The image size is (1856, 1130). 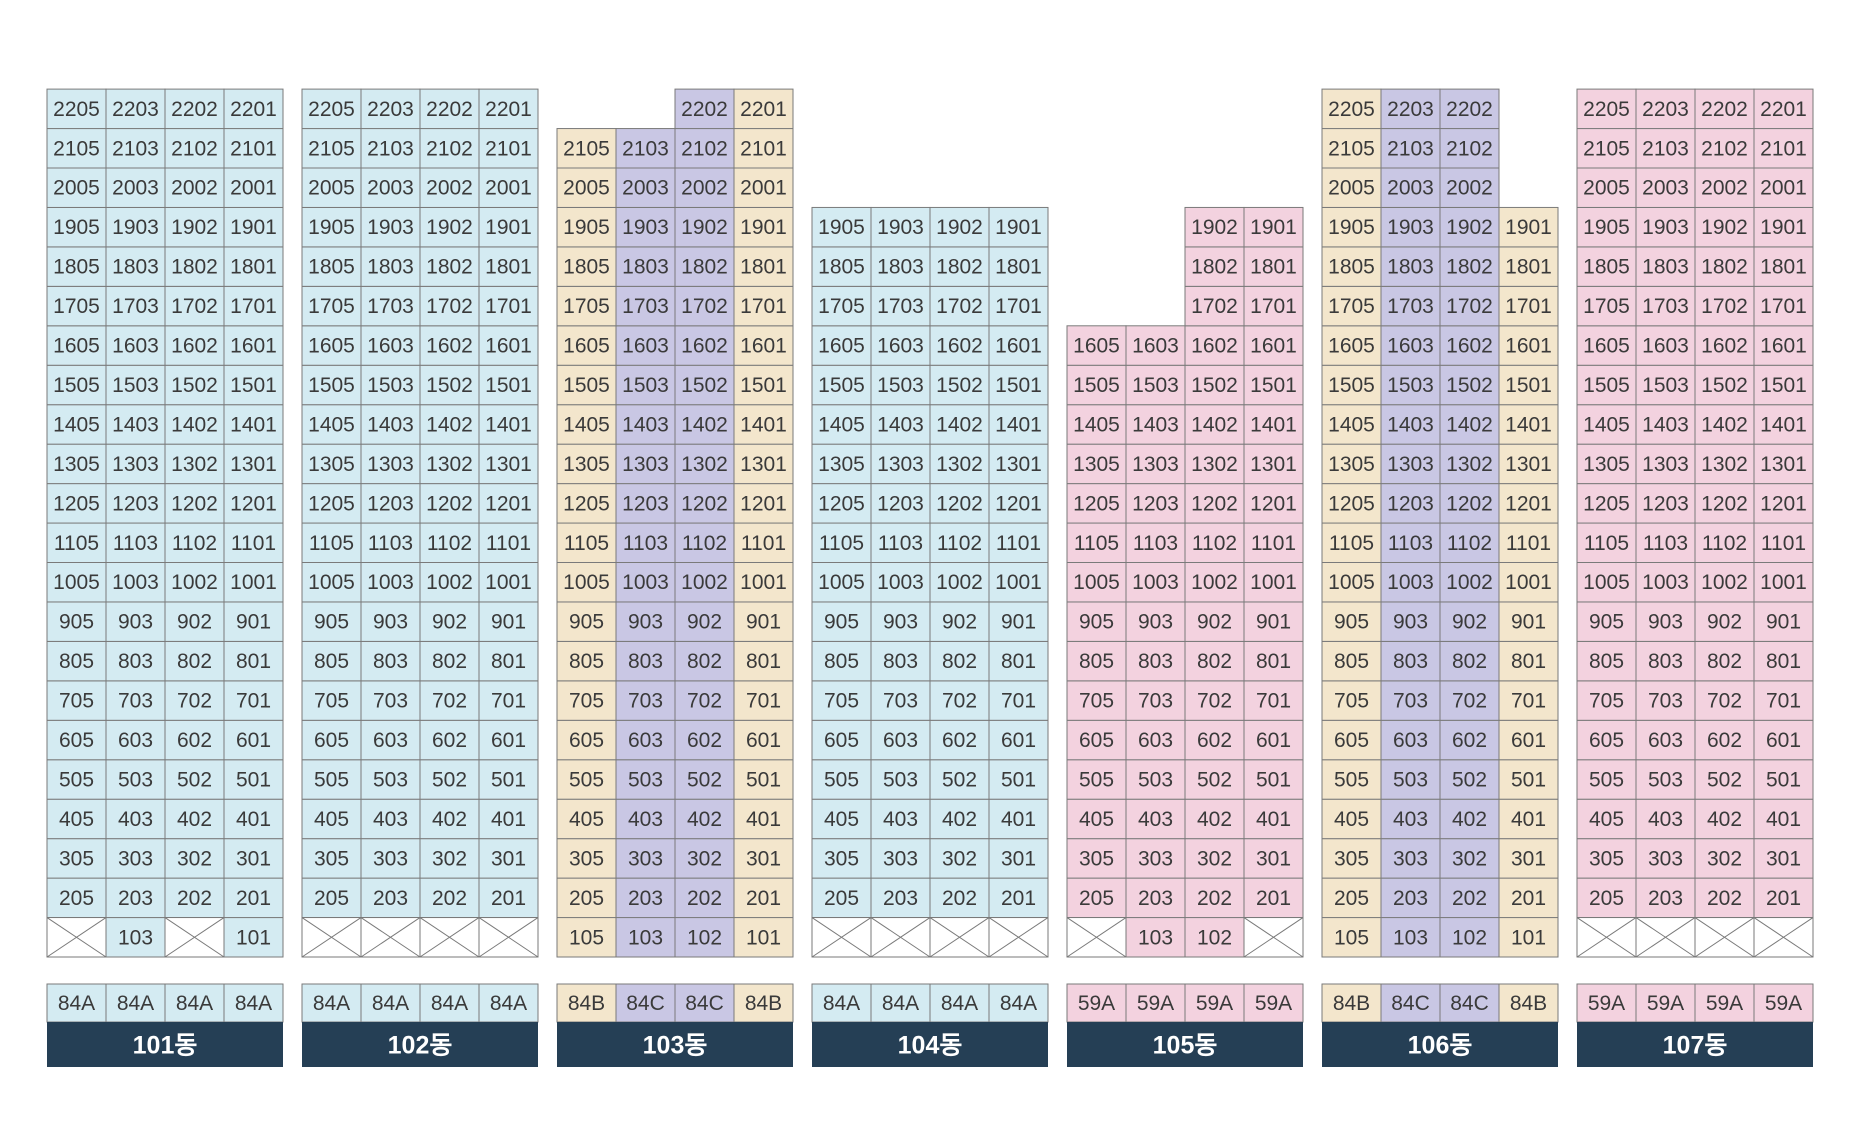 I want to click on unit-number: 305, so click(x=1351, y=858).